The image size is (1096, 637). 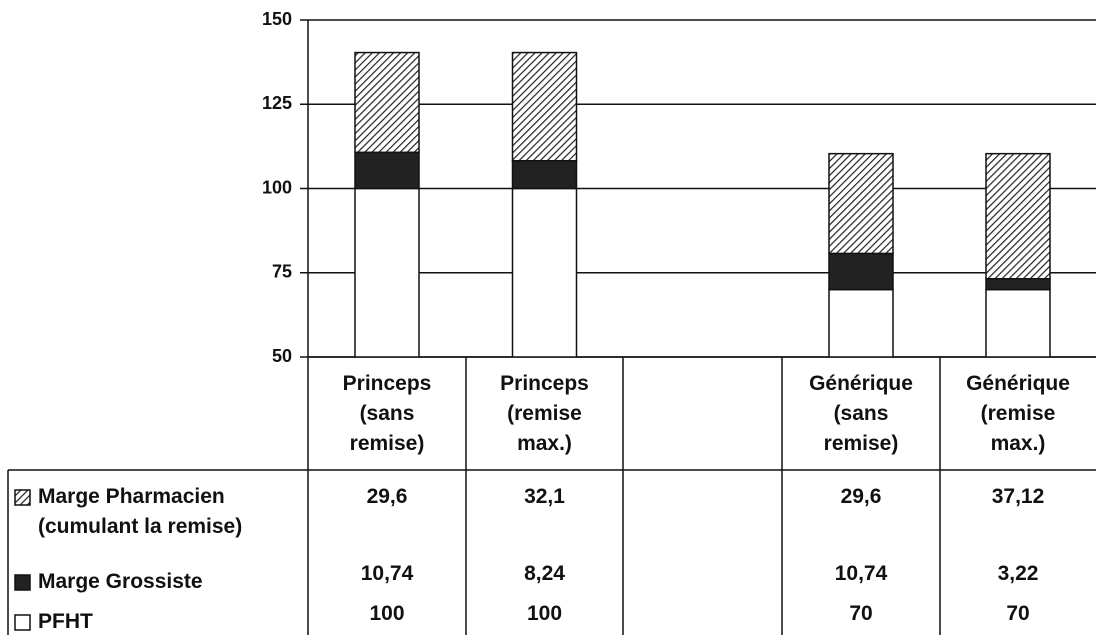 I want to click on y-tick-label: 150, so click(x=277, y=19).